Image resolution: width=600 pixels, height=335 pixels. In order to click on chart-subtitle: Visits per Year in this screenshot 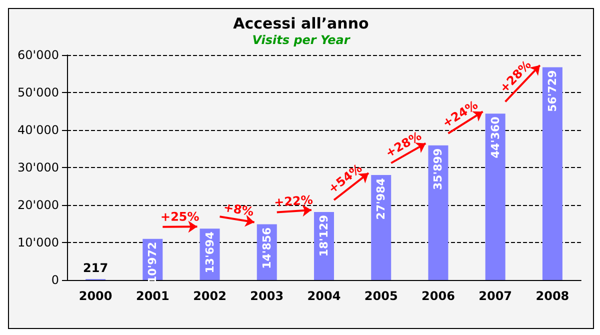, I will do `click(301, 40)`.